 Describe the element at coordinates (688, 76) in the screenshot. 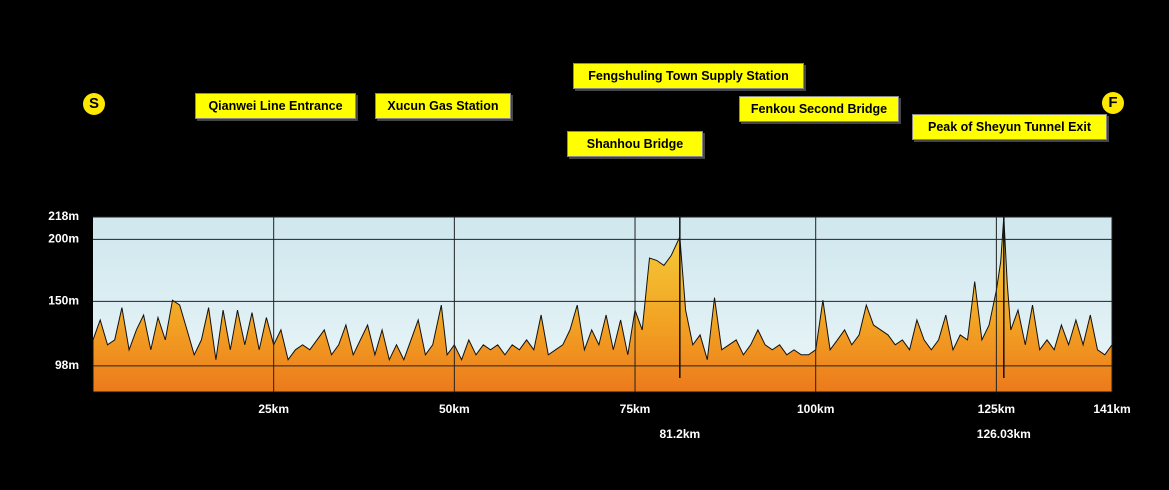

I see `waypoint-label: Fengshuling Town Supply Station` at that location.